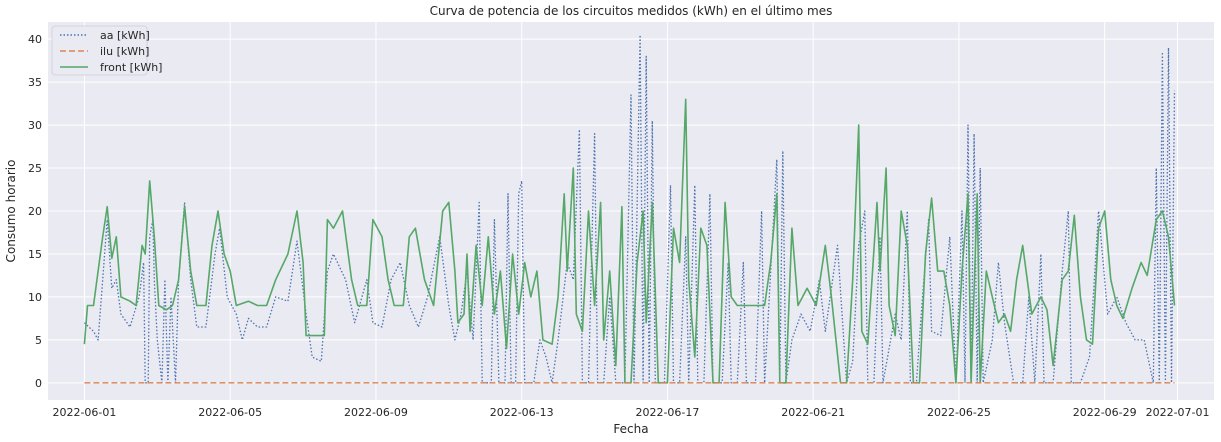 This screenshot has height=442, width=1221. Describe the element at coordinates (35, 168) in the screenshot. I see `y-tick-label: 25` at that location.